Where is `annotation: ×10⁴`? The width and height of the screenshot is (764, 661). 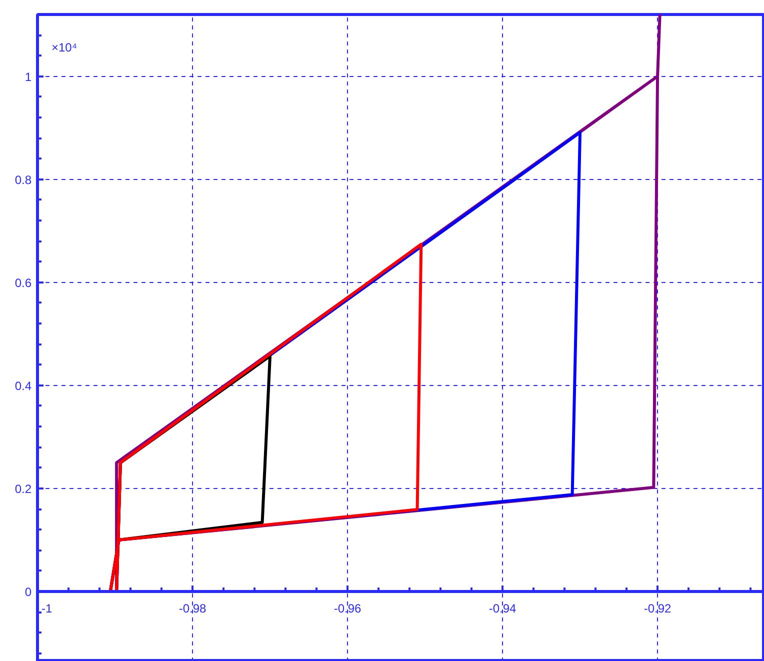
annotation: ×10⁴ is located at coordinates (65, 47).